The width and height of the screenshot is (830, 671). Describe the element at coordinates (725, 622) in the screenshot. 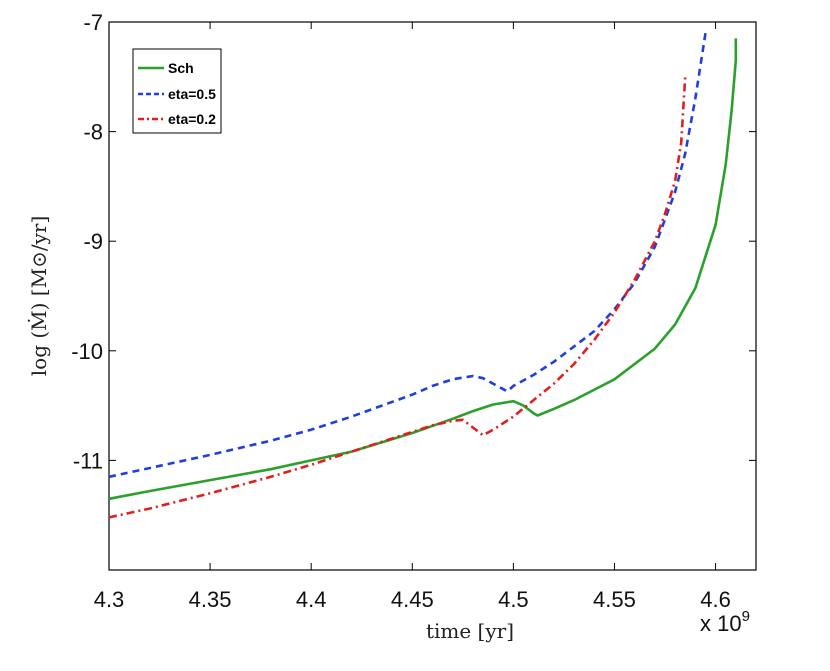

I see `x-multiplier: x 109` at that location.